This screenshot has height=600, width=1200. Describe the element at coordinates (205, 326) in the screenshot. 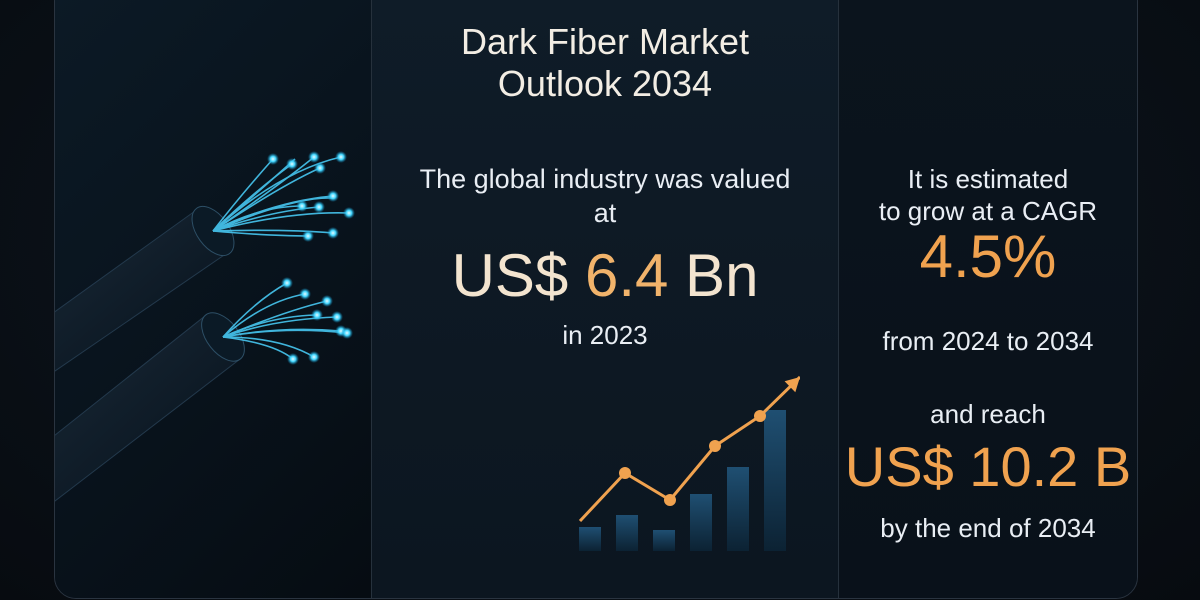

I see `fiber-optic-cable-icon` at that location.